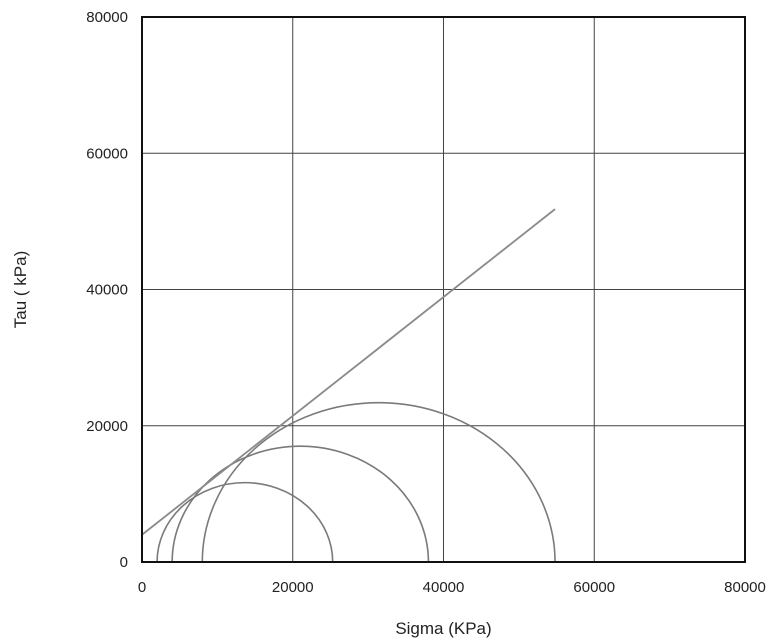  I want to click on x-tick-label: 60000, so click(594, 587).